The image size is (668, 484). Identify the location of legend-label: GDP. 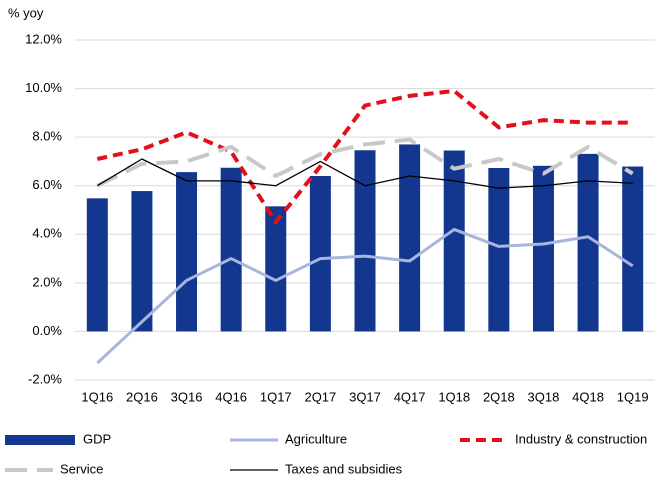
(97, 438).